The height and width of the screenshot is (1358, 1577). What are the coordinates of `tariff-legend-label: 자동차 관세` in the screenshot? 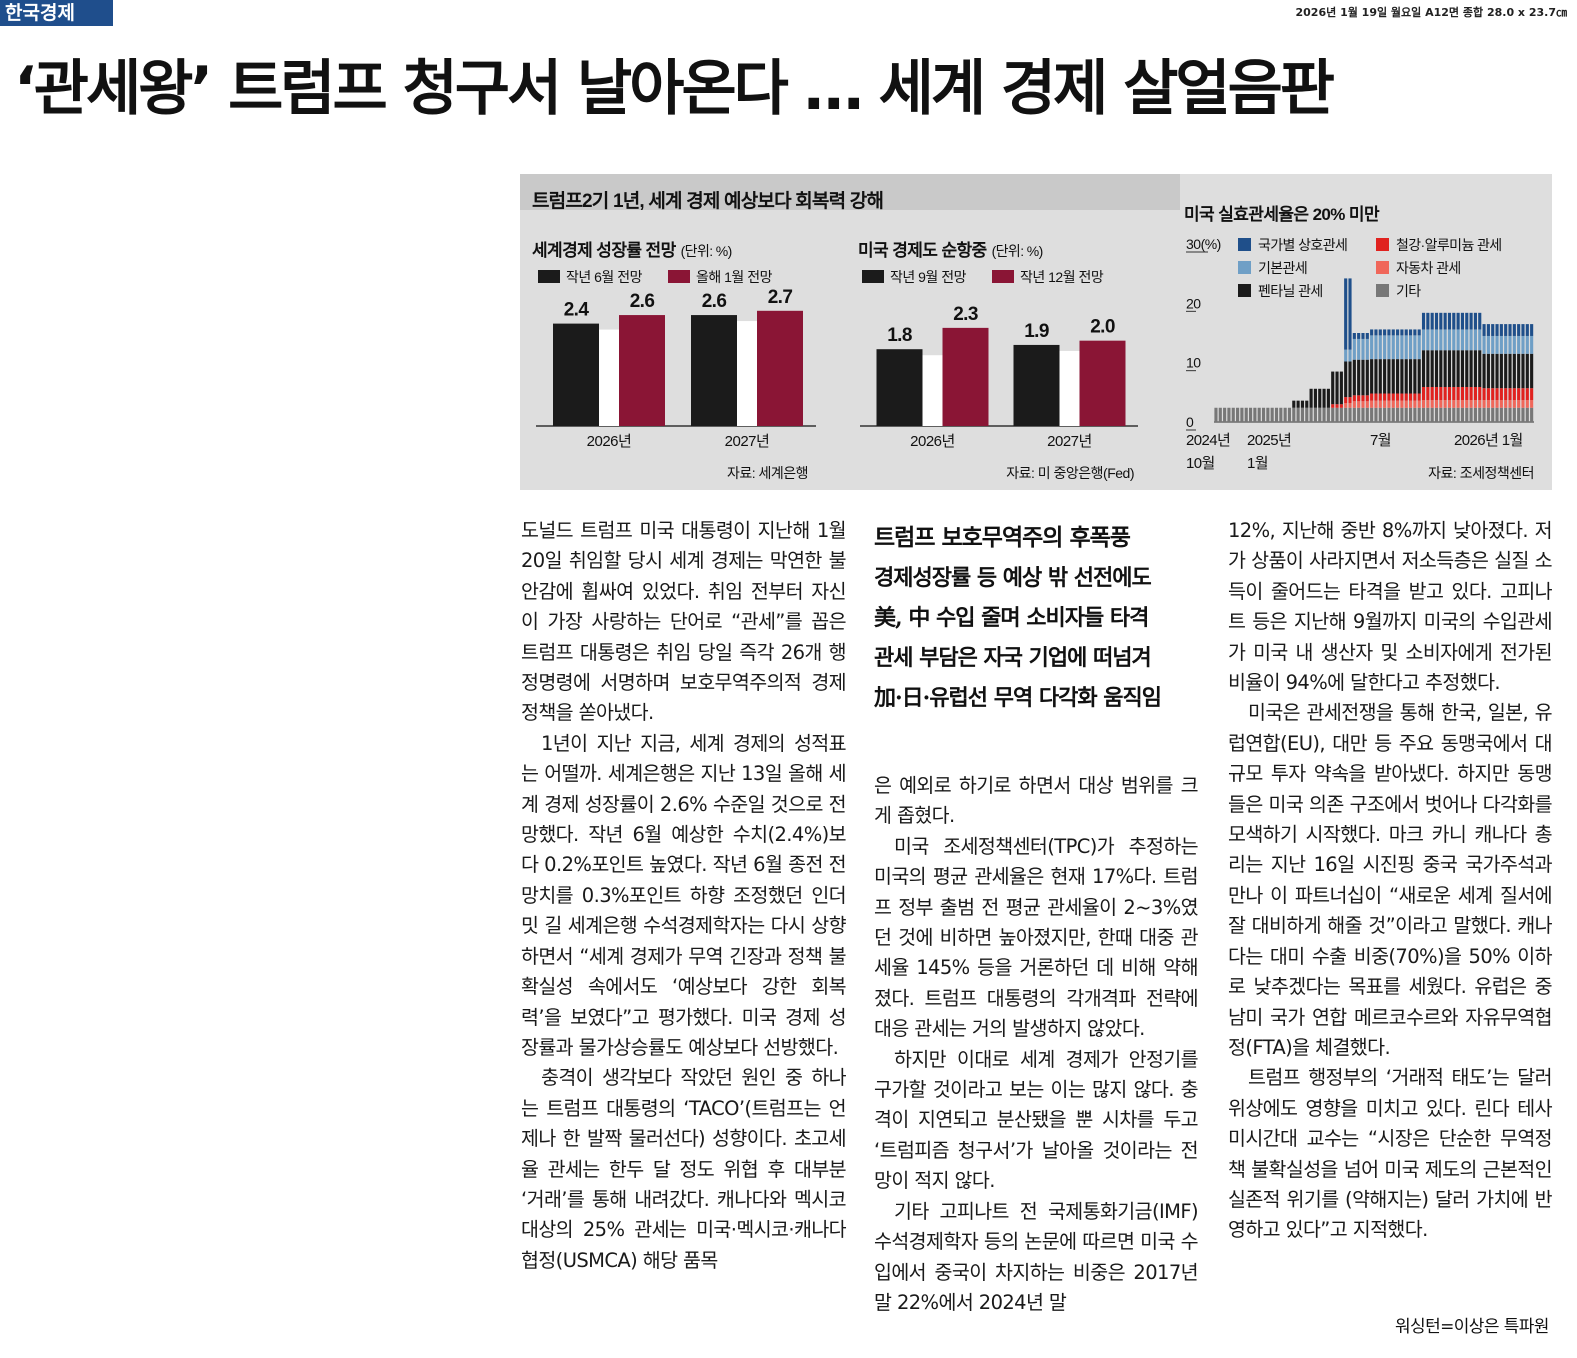 It's located at (1428, 268).